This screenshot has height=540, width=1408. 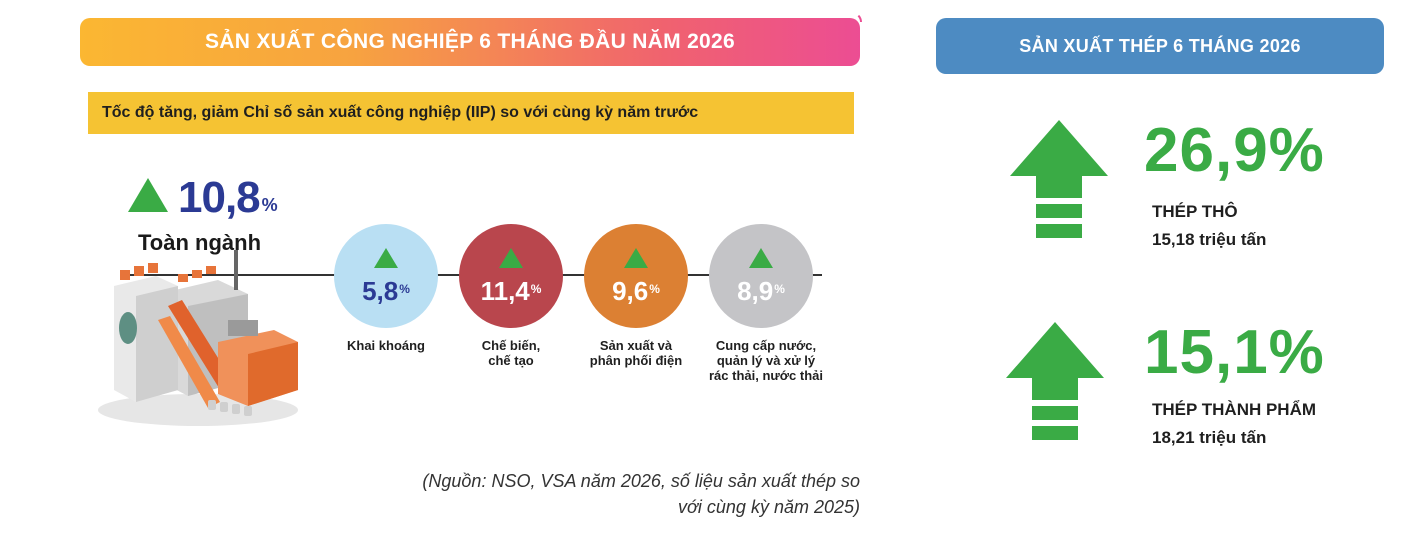 What do you see at coordinates (857, 17) in the screenshot?
I see `banner-decoration` at bounding box center [857, 17].